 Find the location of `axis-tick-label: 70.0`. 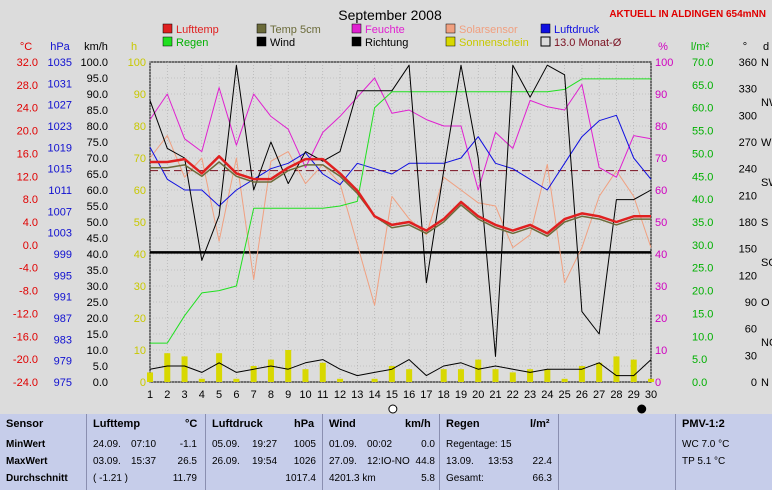

axis-tick-label: 70.0 is located at coordinates (702, 63).